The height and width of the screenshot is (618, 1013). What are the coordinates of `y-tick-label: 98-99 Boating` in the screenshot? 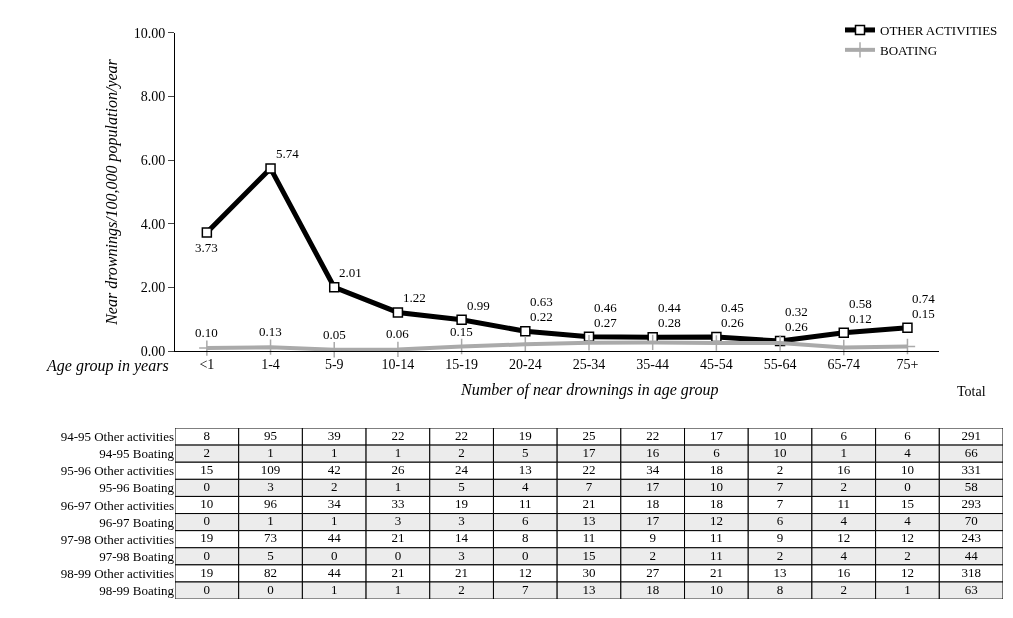 It's located at (137, 591).